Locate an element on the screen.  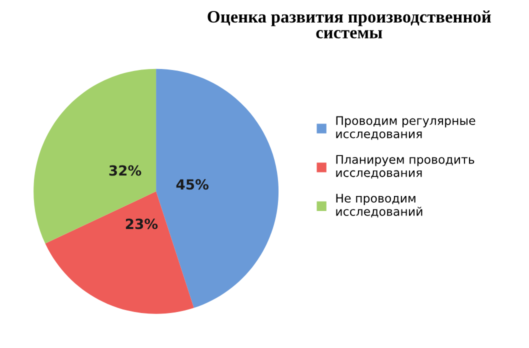
legend-label: Проводим регулярные исследования is located at coordinates (406, 128).